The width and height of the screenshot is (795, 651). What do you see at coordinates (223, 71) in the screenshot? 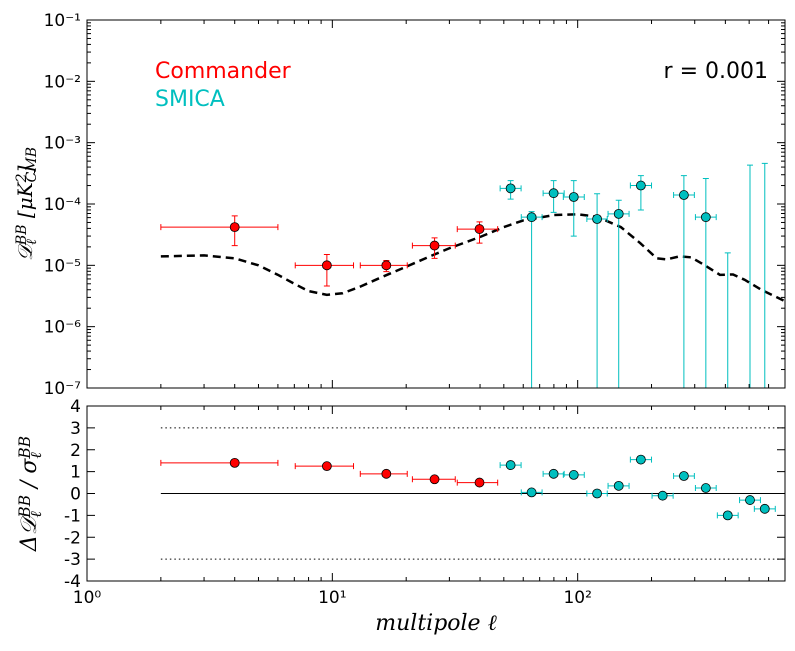
I see `legend-entry: Commander` at bounding box center [223, 71].